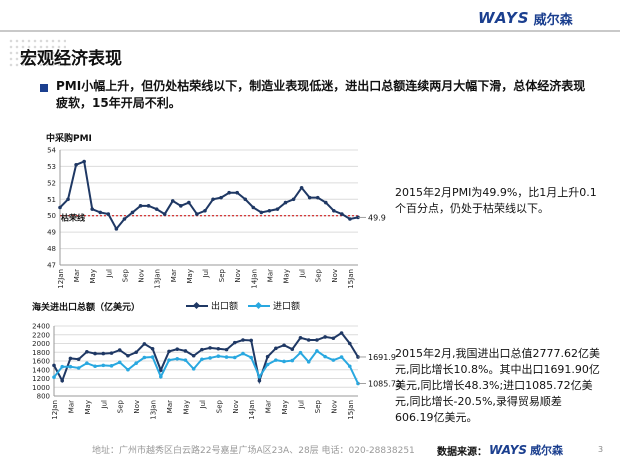 Image resolution: width=620 pixels, height=465 pixels. What do you see at coordinates (37, 53) in the screenshot?
I see `dot-pattern-decoration` at bounding box center [37, 53].